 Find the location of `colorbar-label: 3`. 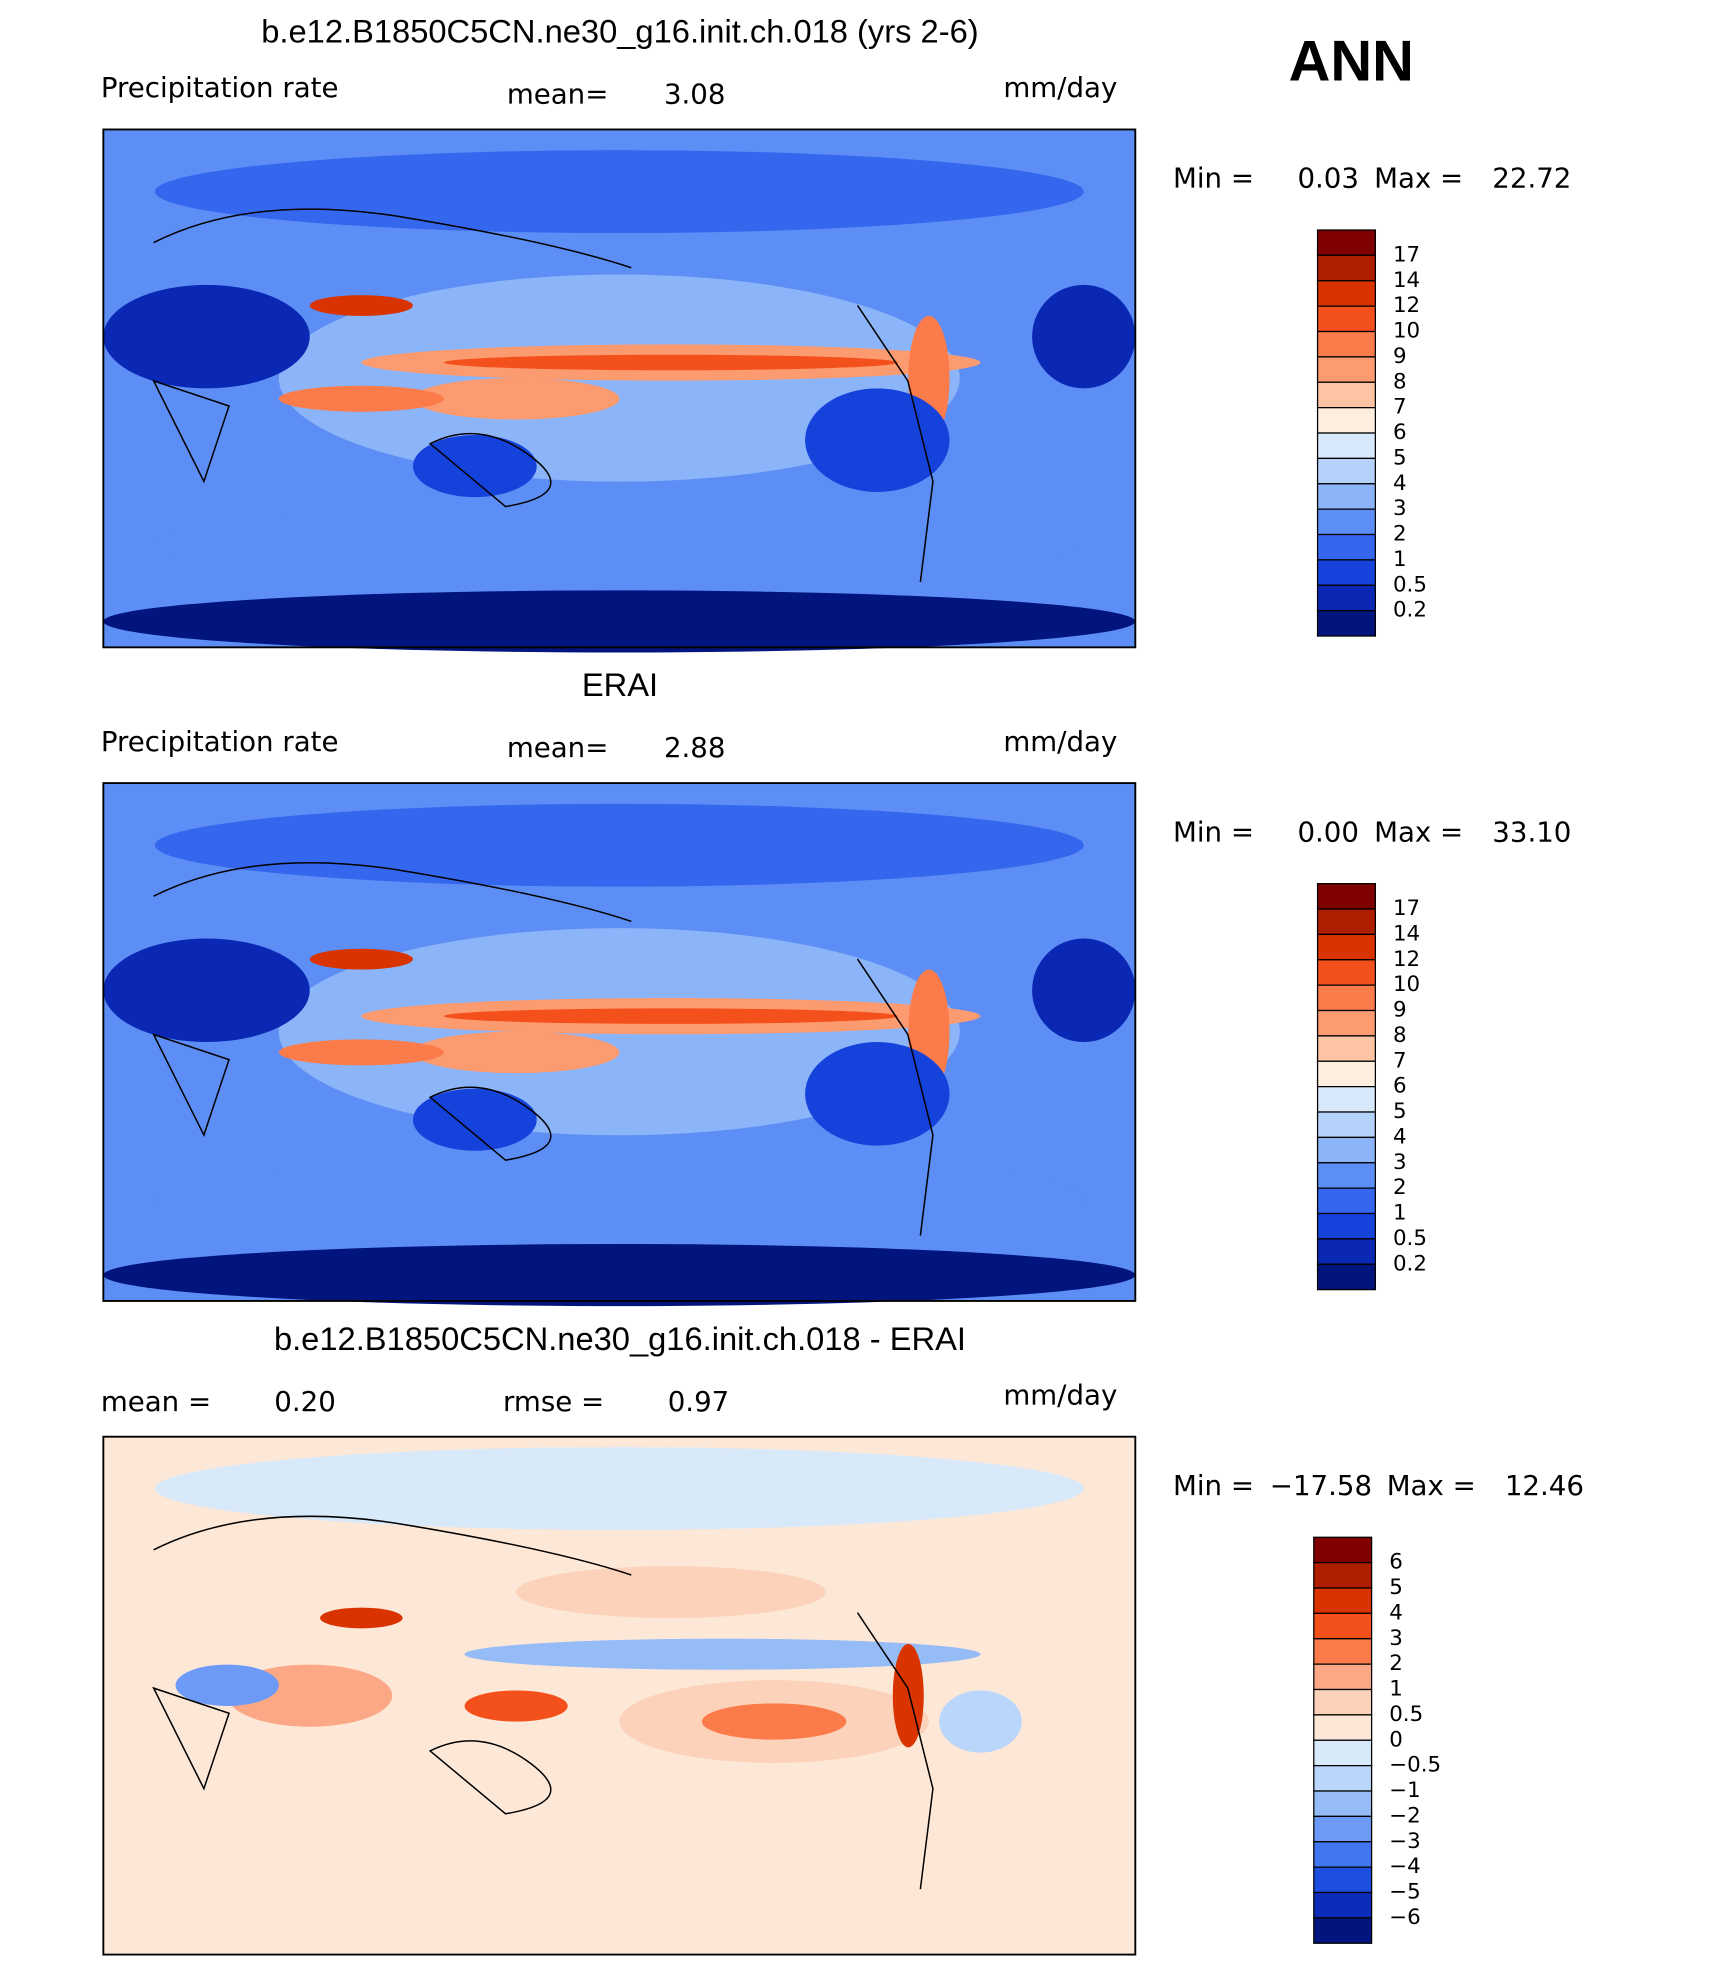

colorbar-label: 3 is located at coordinates (1400, 1162).